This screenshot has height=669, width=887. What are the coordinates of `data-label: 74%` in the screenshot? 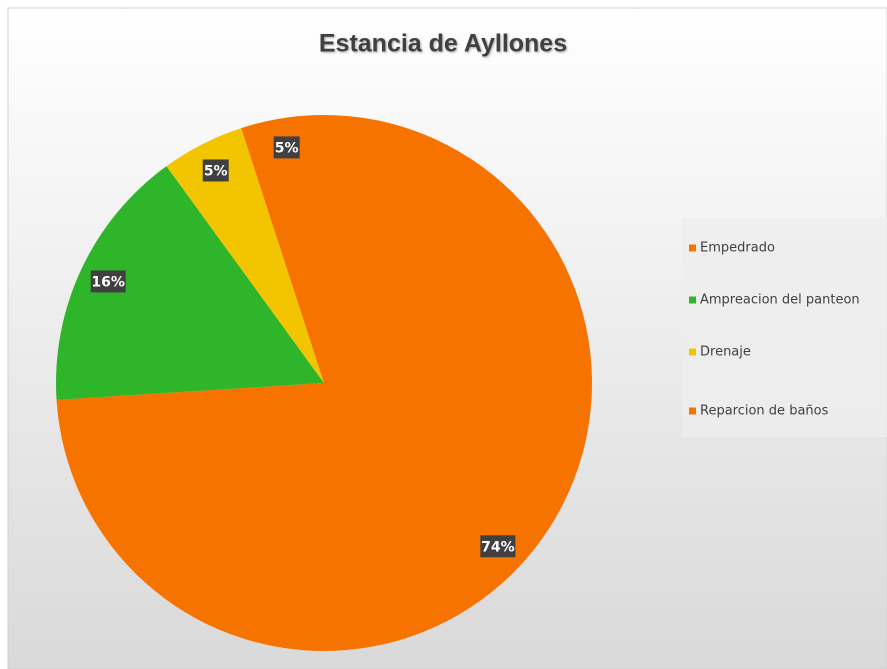 It's located at (498, 547).